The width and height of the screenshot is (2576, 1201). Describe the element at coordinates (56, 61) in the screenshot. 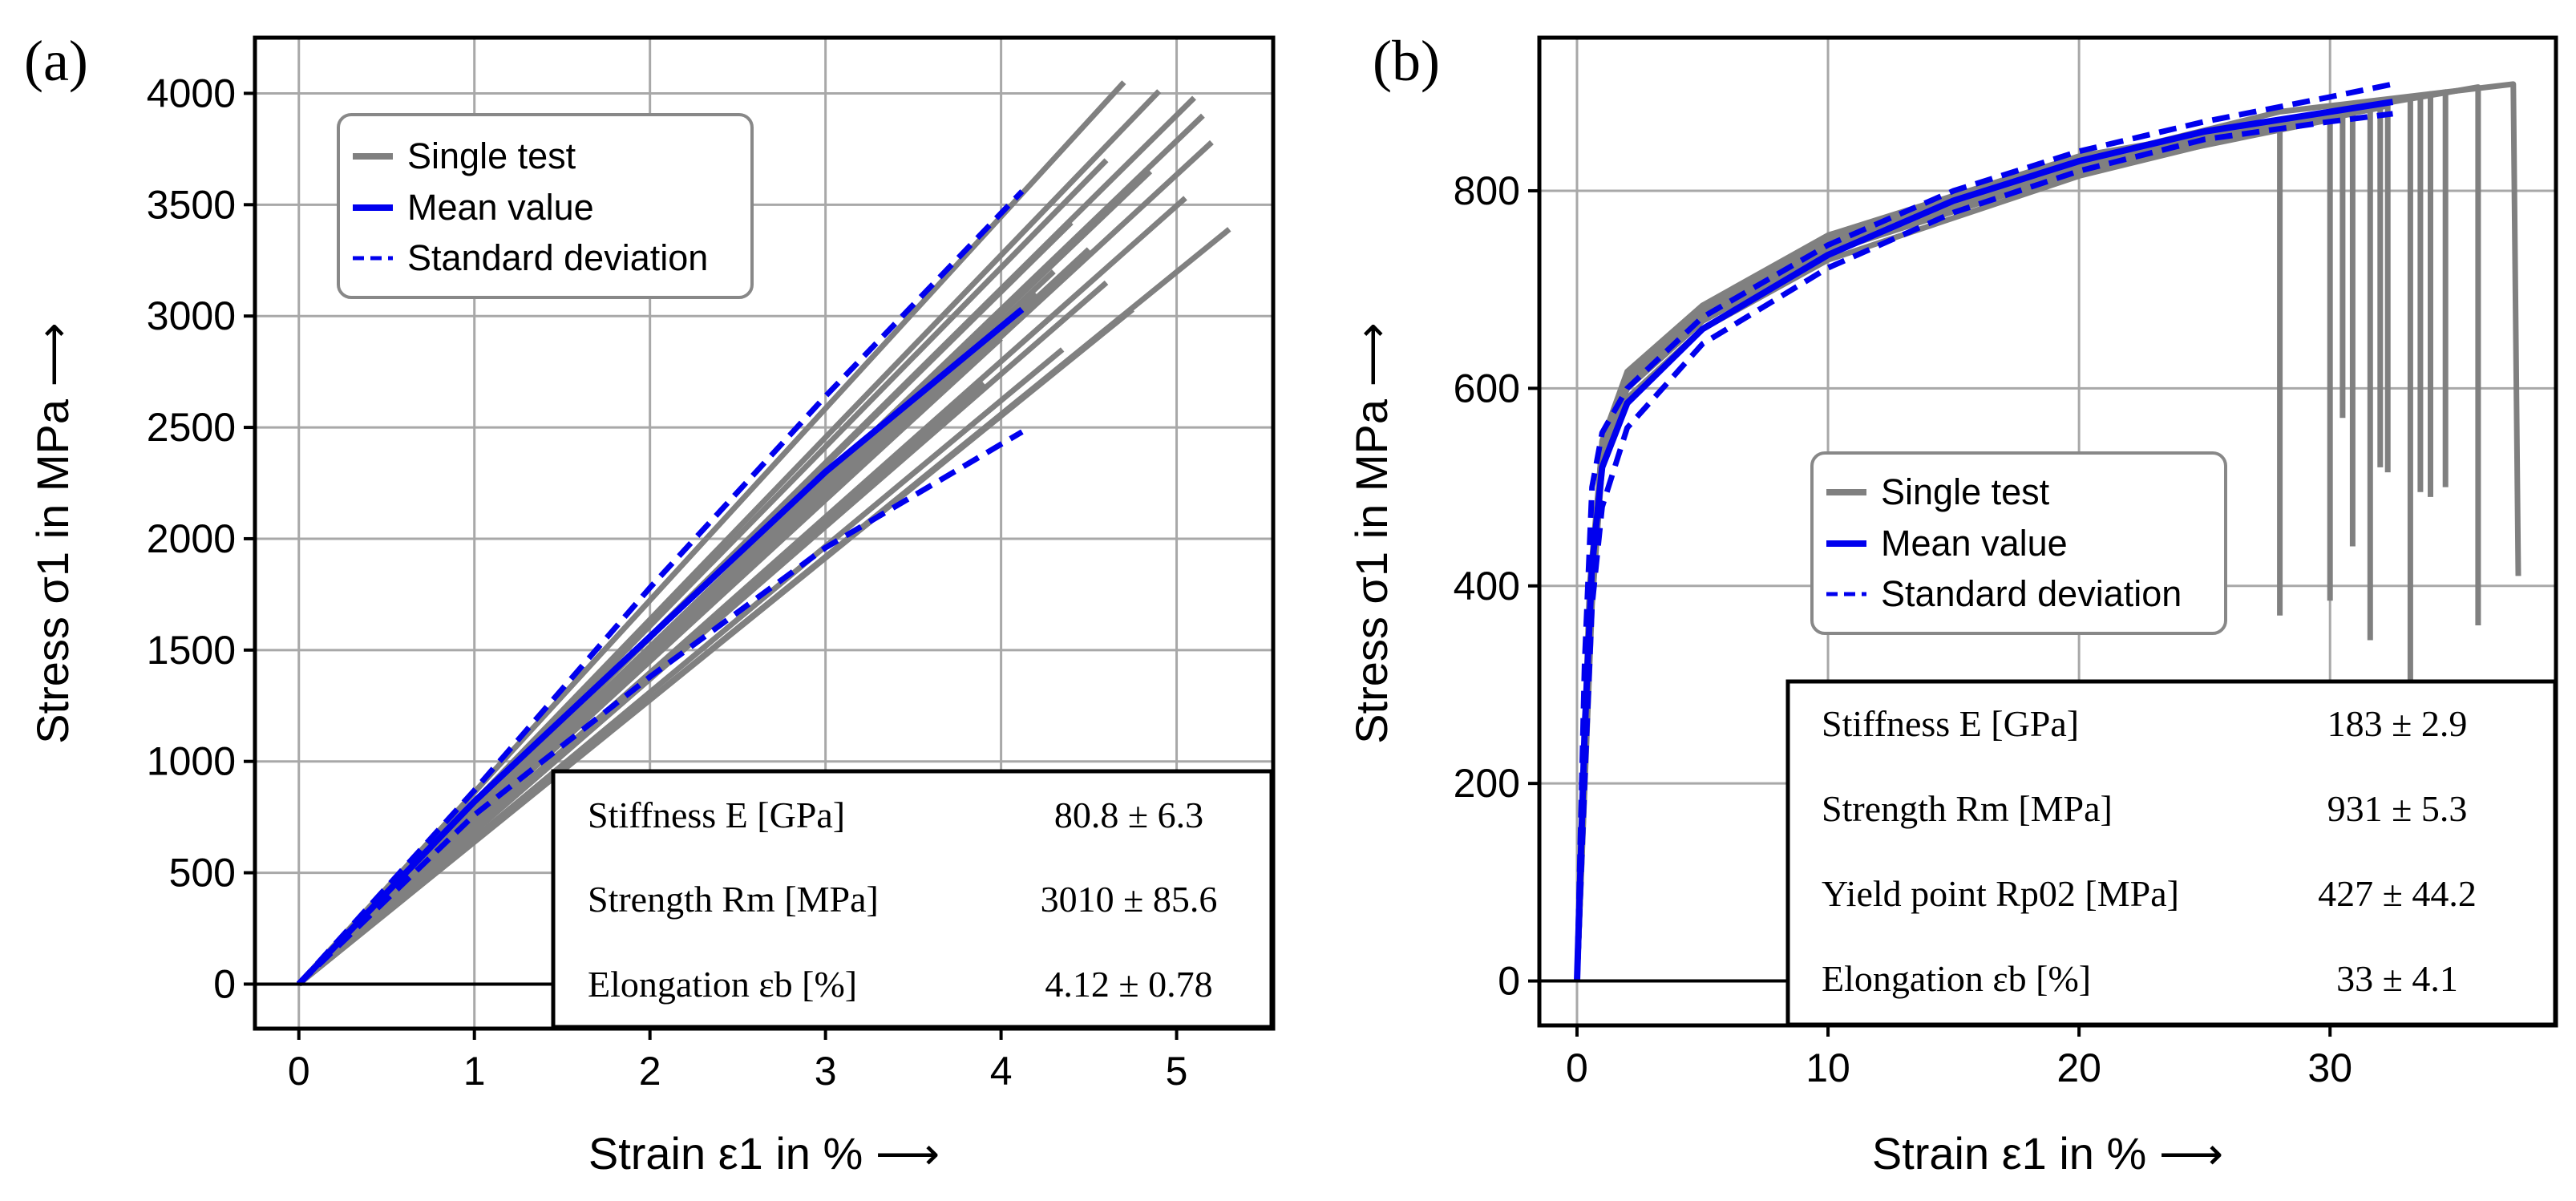

I see `panel-a-label: (a)` at that location.